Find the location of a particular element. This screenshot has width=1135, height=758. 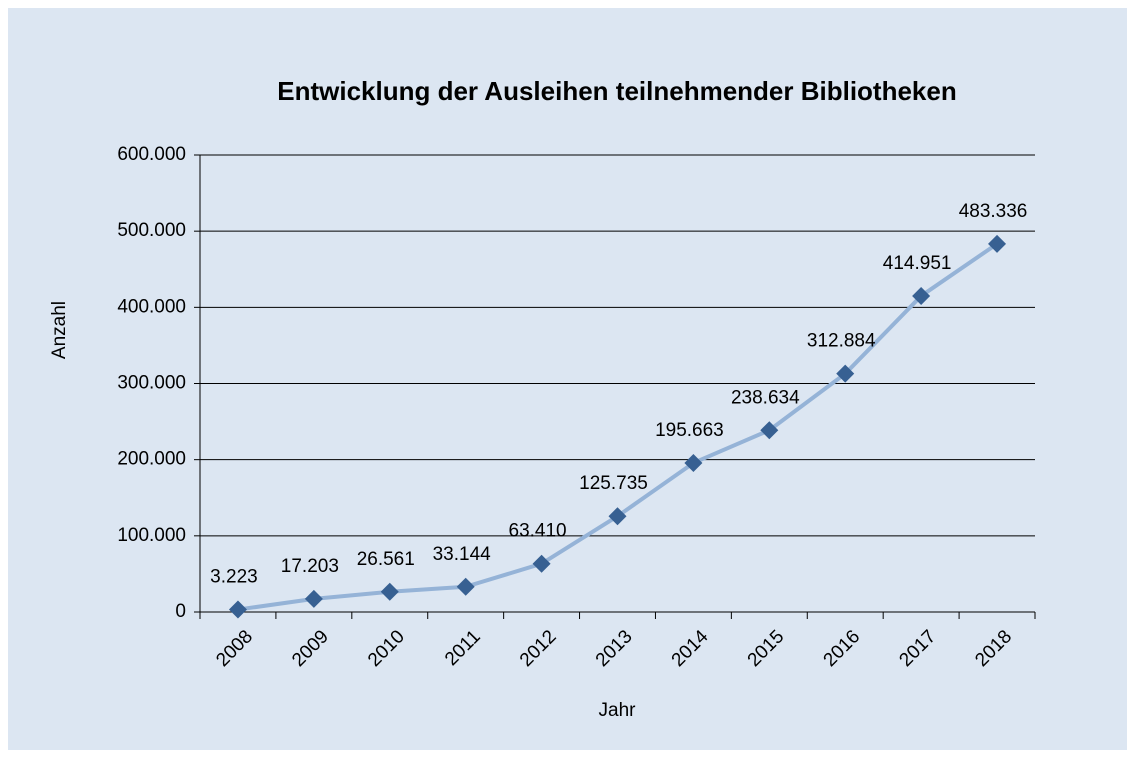

data-label: 195.663 is located at coordinates (689, 430).